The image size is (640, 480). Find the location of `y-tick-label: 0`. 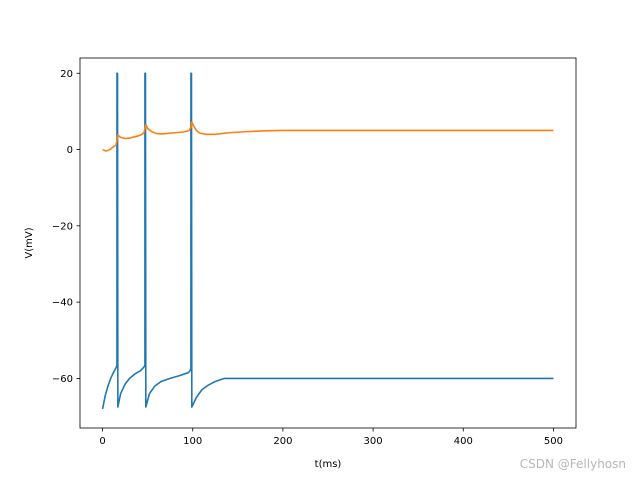

y-tick-label: 0 is located at coordinates (70, 150).